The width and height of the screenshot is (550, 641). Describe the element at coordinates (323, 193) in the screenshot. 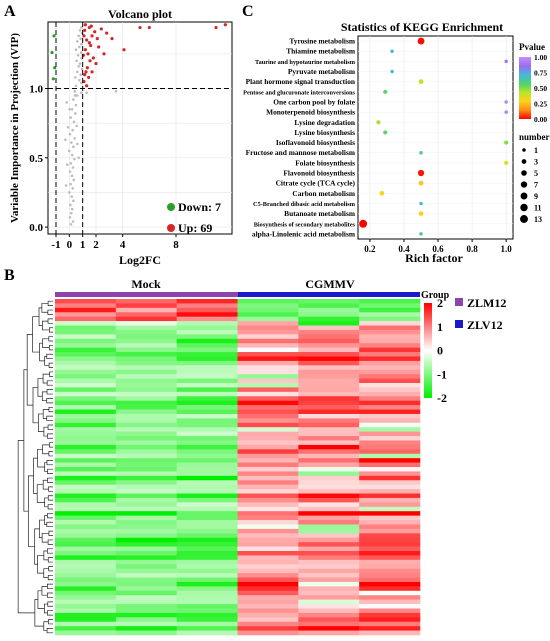

I see `kegg-pathway-label: Carbon metabolism` at that location.